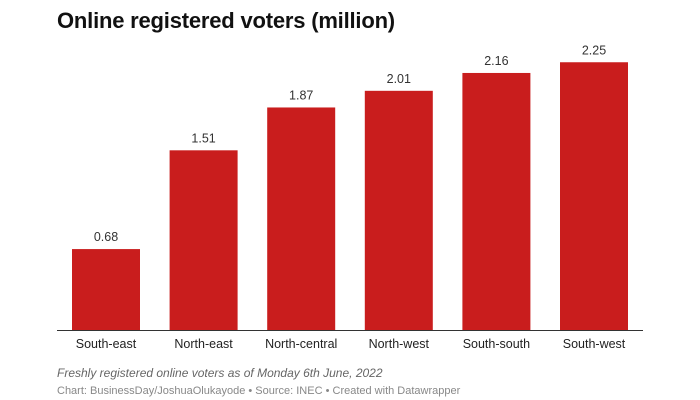 This screenshot has width=700, height=400. What do you see at coordinates (399, 79) in the screenshot?
I see `data-label: 2.01` at bounding box center [399, 79].